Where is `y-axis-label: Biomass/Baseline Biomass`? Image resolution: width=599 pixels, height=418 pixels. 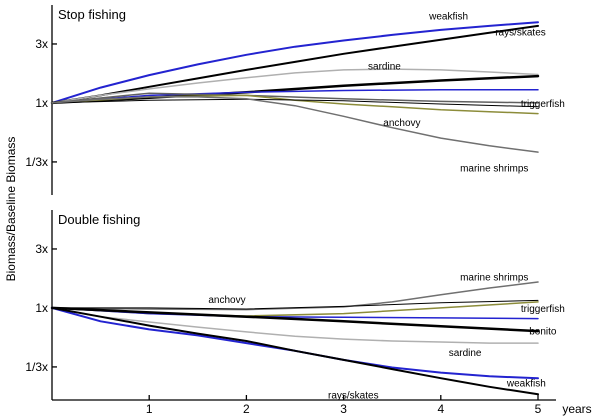
y-axis-label: Biomass/Baseline Biomass is located at coordinates (11, 209).